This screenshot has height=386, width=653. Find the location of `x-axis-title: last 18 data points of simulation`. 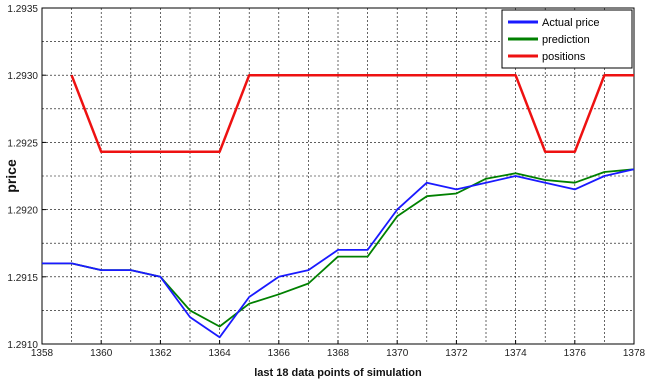

x-axis-title: last 18 data points of simulation is located at coordinates (338, 373).